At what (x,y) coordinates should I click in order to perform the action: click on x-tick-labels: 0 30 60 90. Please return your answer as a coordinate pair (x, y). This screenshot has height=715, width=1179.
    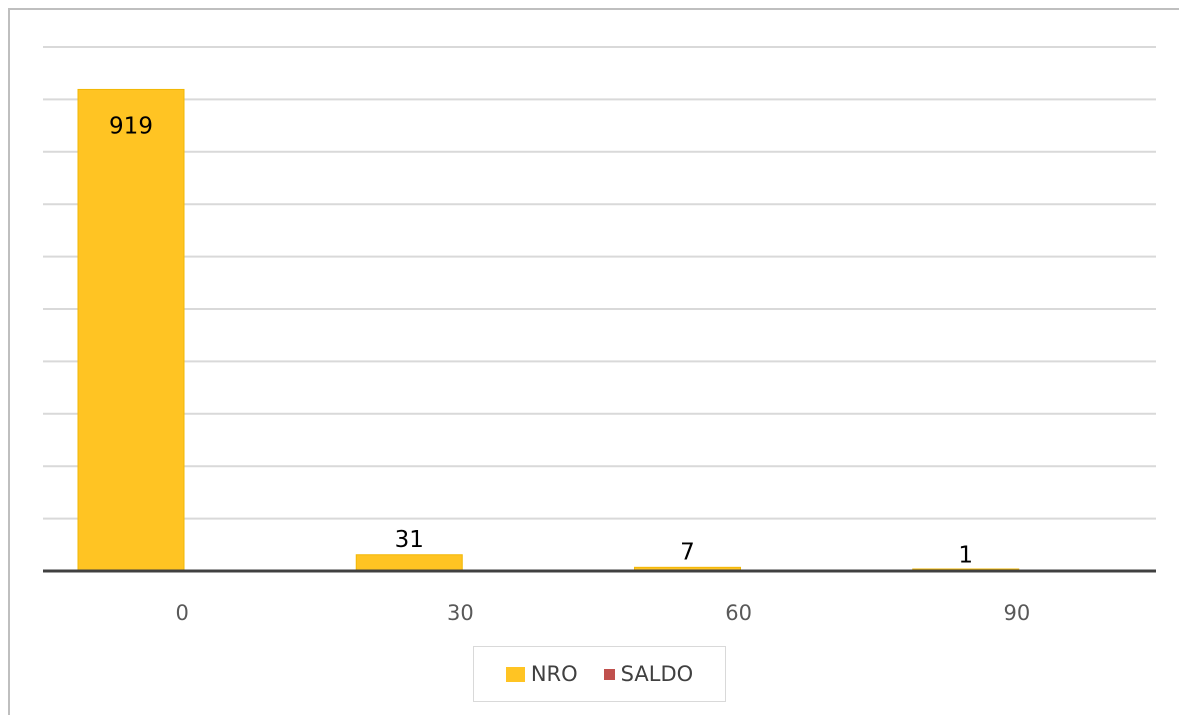
    Looking at the image, I should click on (602, 613).